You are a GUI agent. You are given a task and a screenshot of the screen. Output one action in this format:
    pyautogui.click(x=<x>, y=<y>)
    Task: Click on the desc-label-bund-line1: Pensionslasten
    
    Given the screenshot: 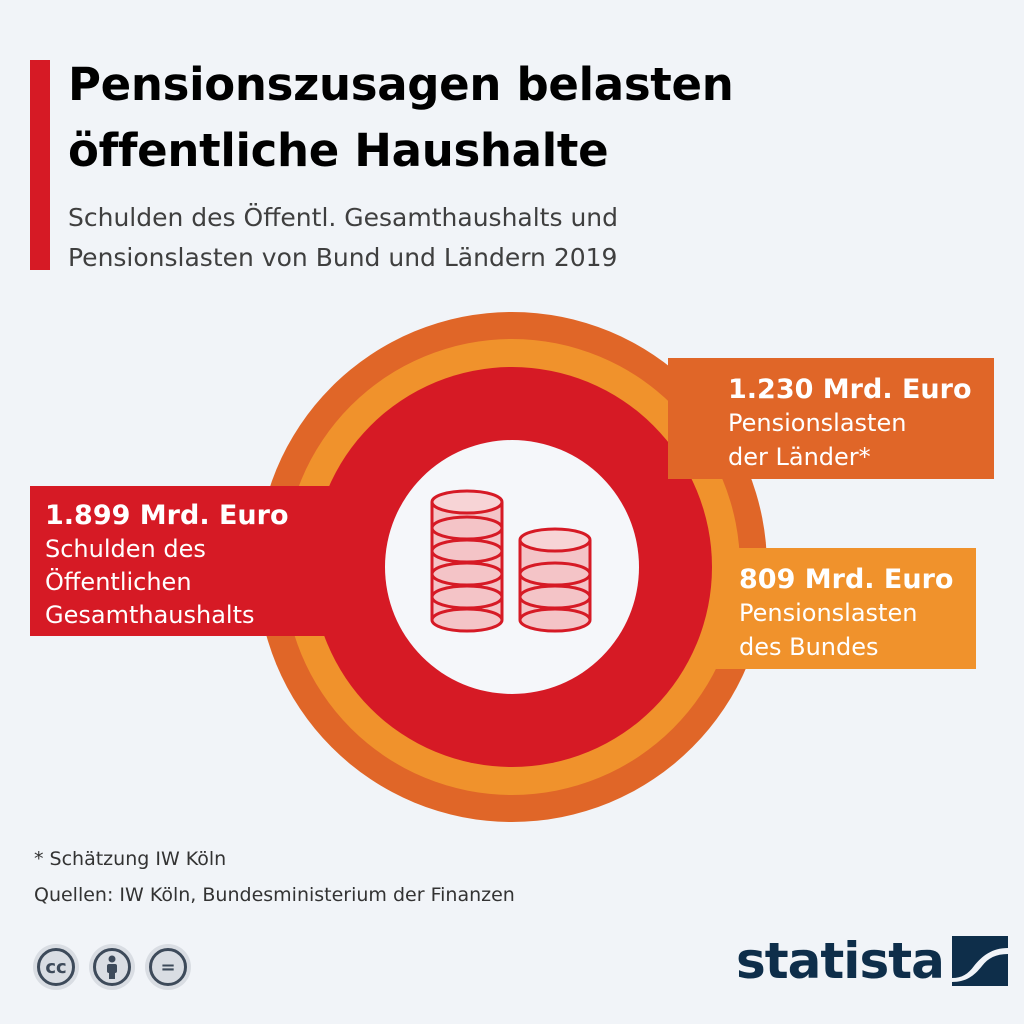 What is the action you would take?
    pyautogui.click(x=828, y=613)
    